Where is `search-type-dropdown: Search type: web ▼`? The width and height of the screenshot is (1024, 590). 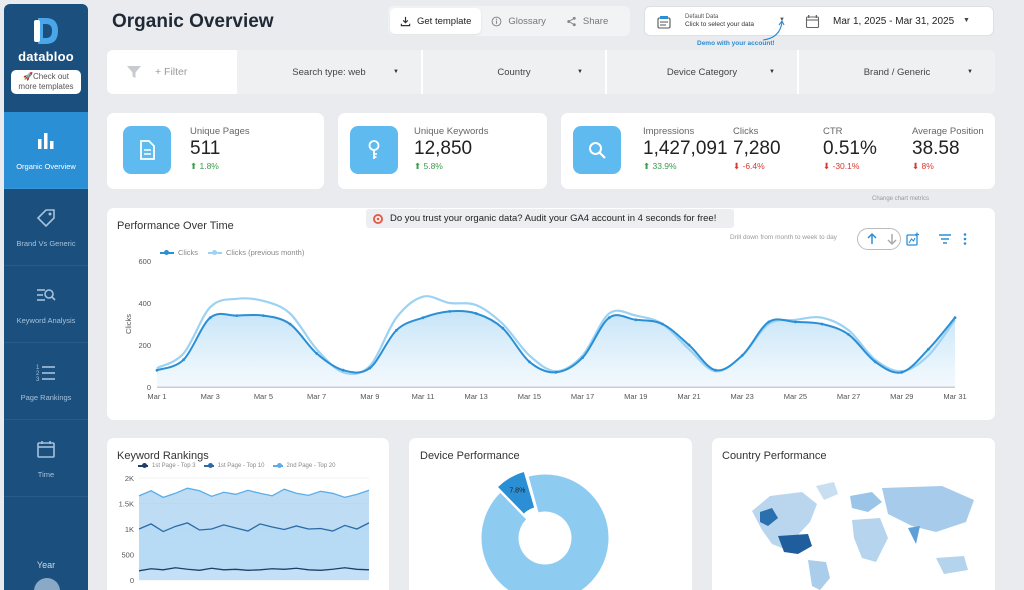 search-type-dropdown: Search type: web ▼ is located at coordinates (329, 72).